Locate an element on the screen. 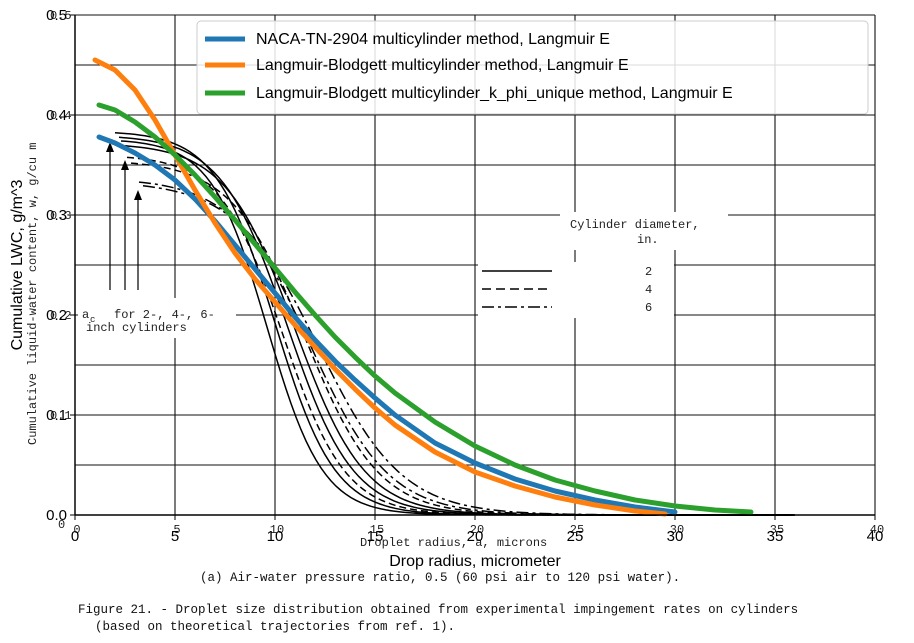 The width and height of the screenshot is (914, 643). old-x-ticks: 0 5 10 15 20 25 30 35 40 is located at coordinates (478, 530).